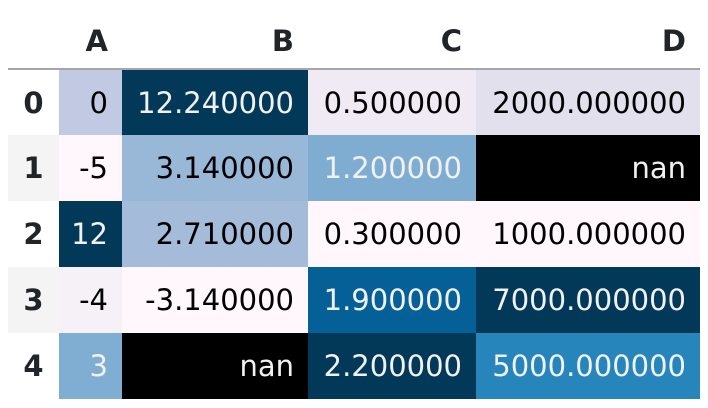 The height and width of the screenshot is (408, 708). I want to click on cell-2-A: 12, so click(90, 234).